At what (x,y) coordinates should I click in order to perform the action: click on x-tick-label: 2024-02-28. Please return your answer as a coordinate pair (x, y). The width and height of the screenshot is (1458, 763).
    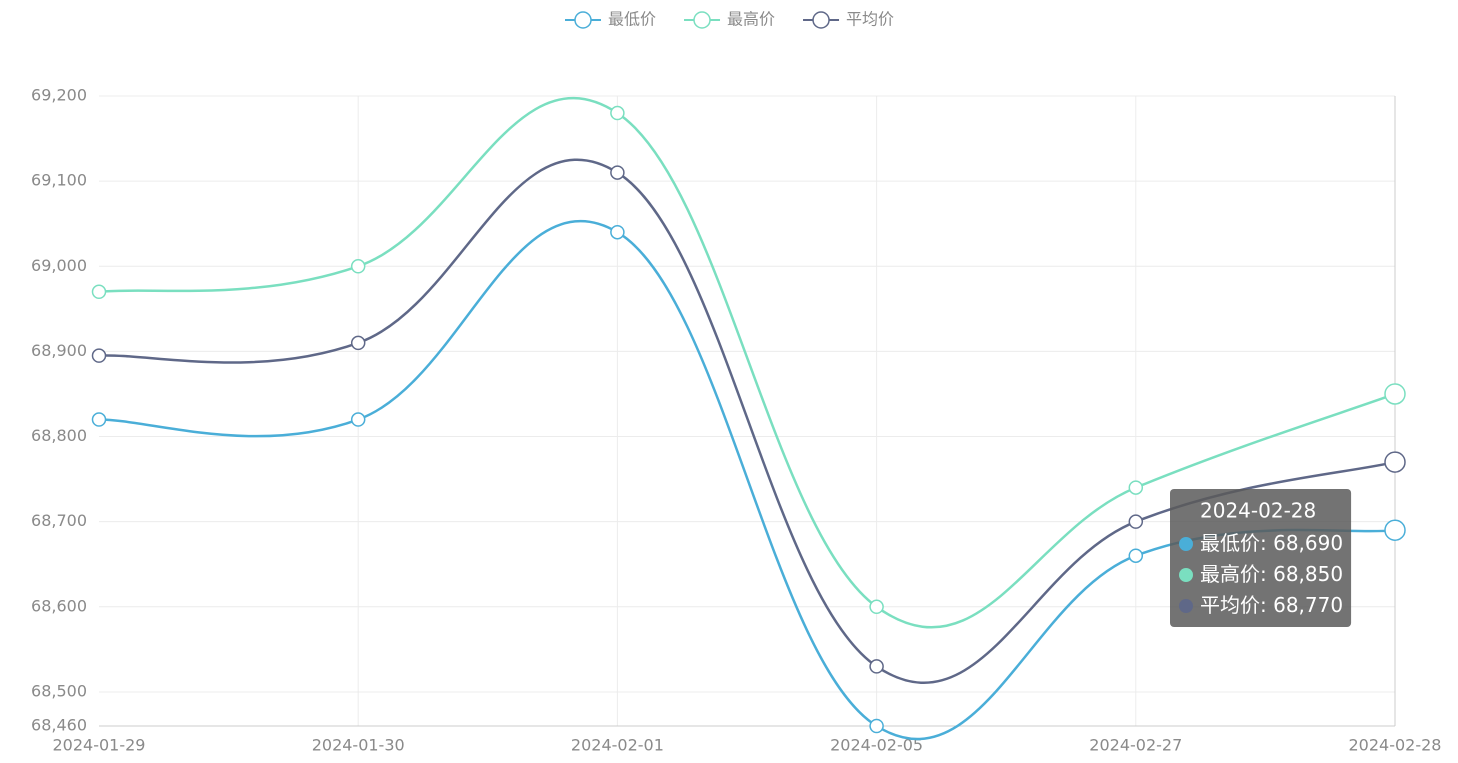
    Looking at the image, I should click on (1395, 745).